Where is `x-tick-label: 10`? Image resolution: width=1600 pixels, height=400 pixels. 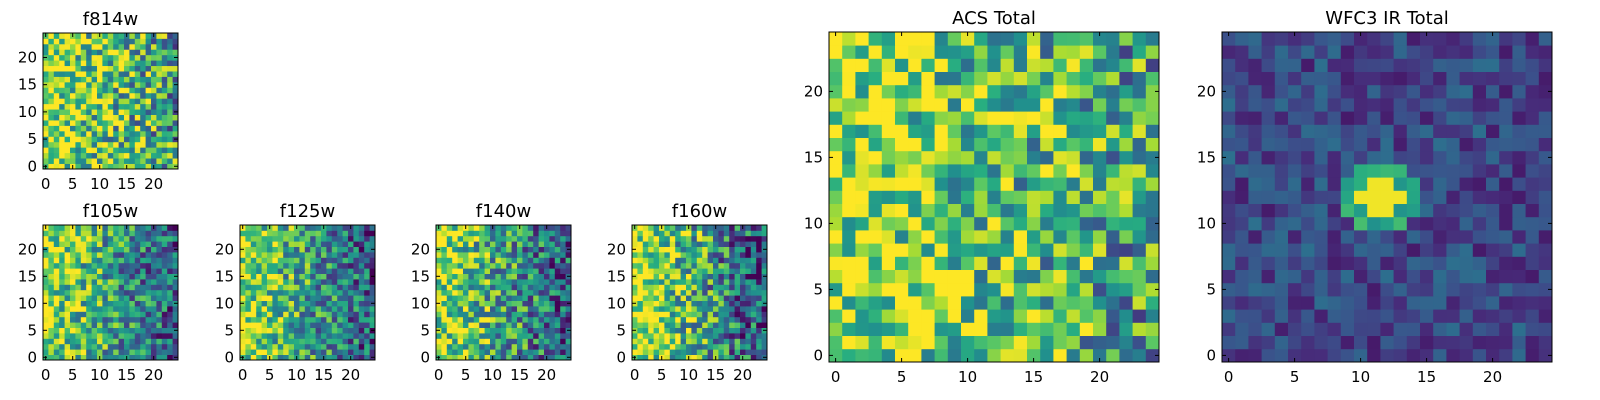
x-tick-label: 10 is located at coordinates (99, 184).